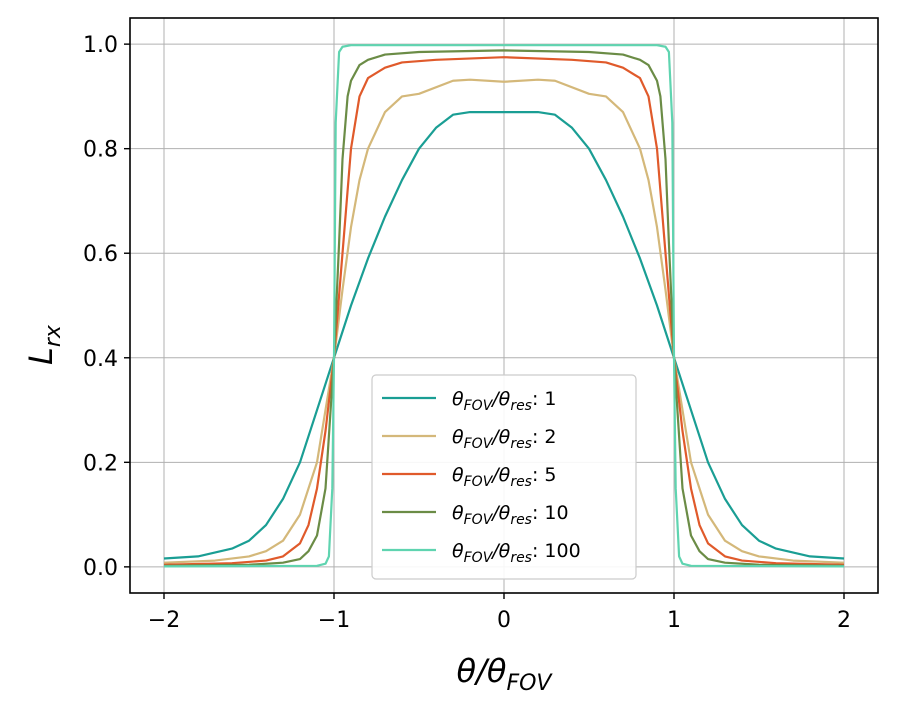 The image size is (897, 709). I want to click on y-tick-label: 1.0, so click(100, 45).